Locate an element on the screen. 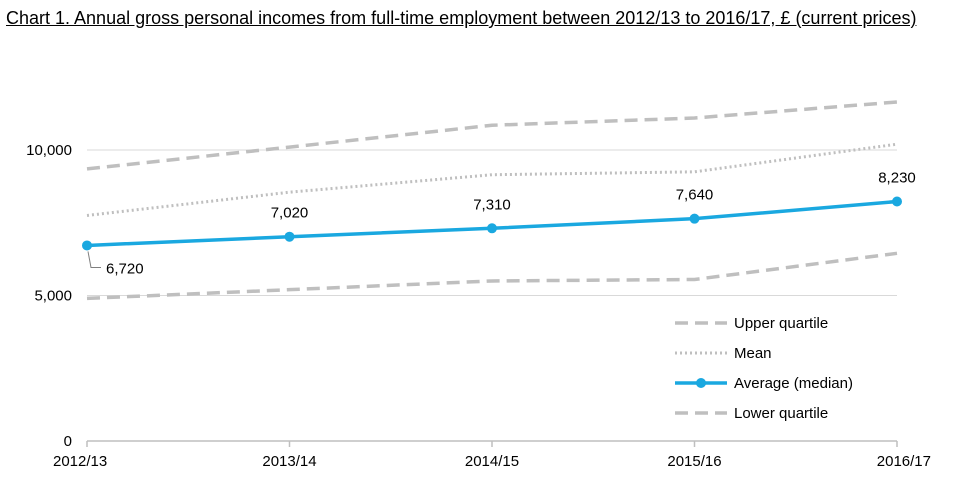 This screenshot has width=960, height=488. legend-label: Lower quartile is located at coordinates (781, 413).